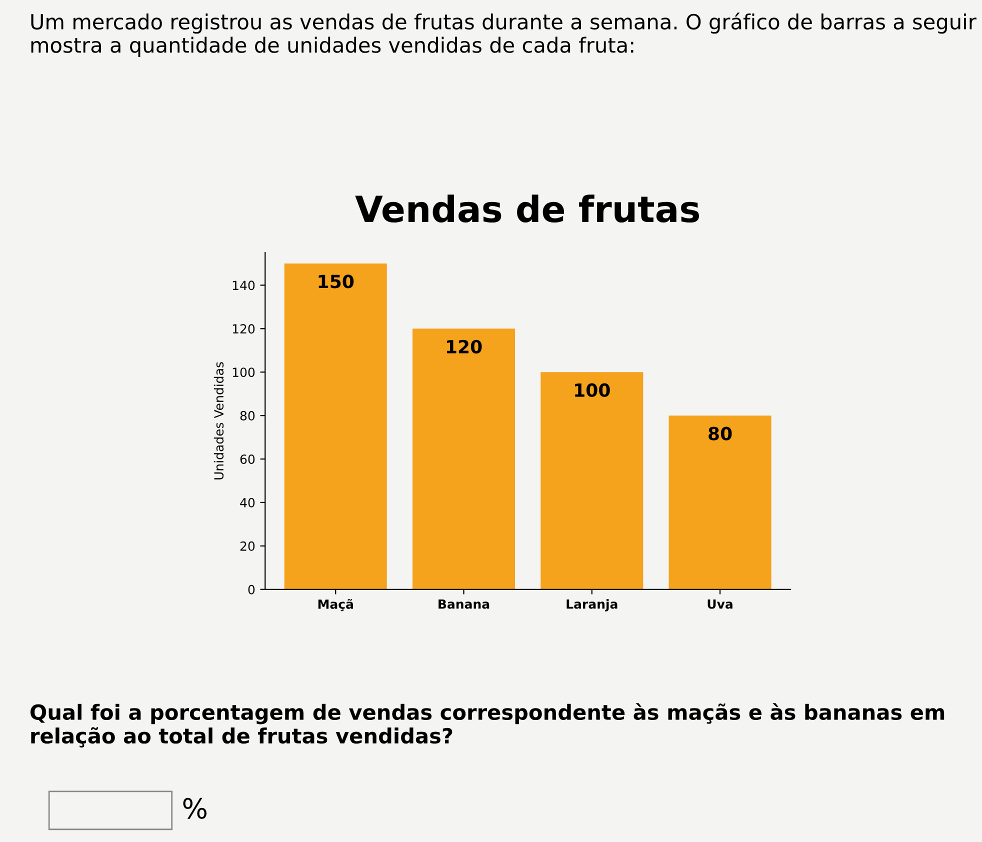 This screenshot has width=982, height=842. I want to click on x-tick-label: Uva, so click(720, 604).